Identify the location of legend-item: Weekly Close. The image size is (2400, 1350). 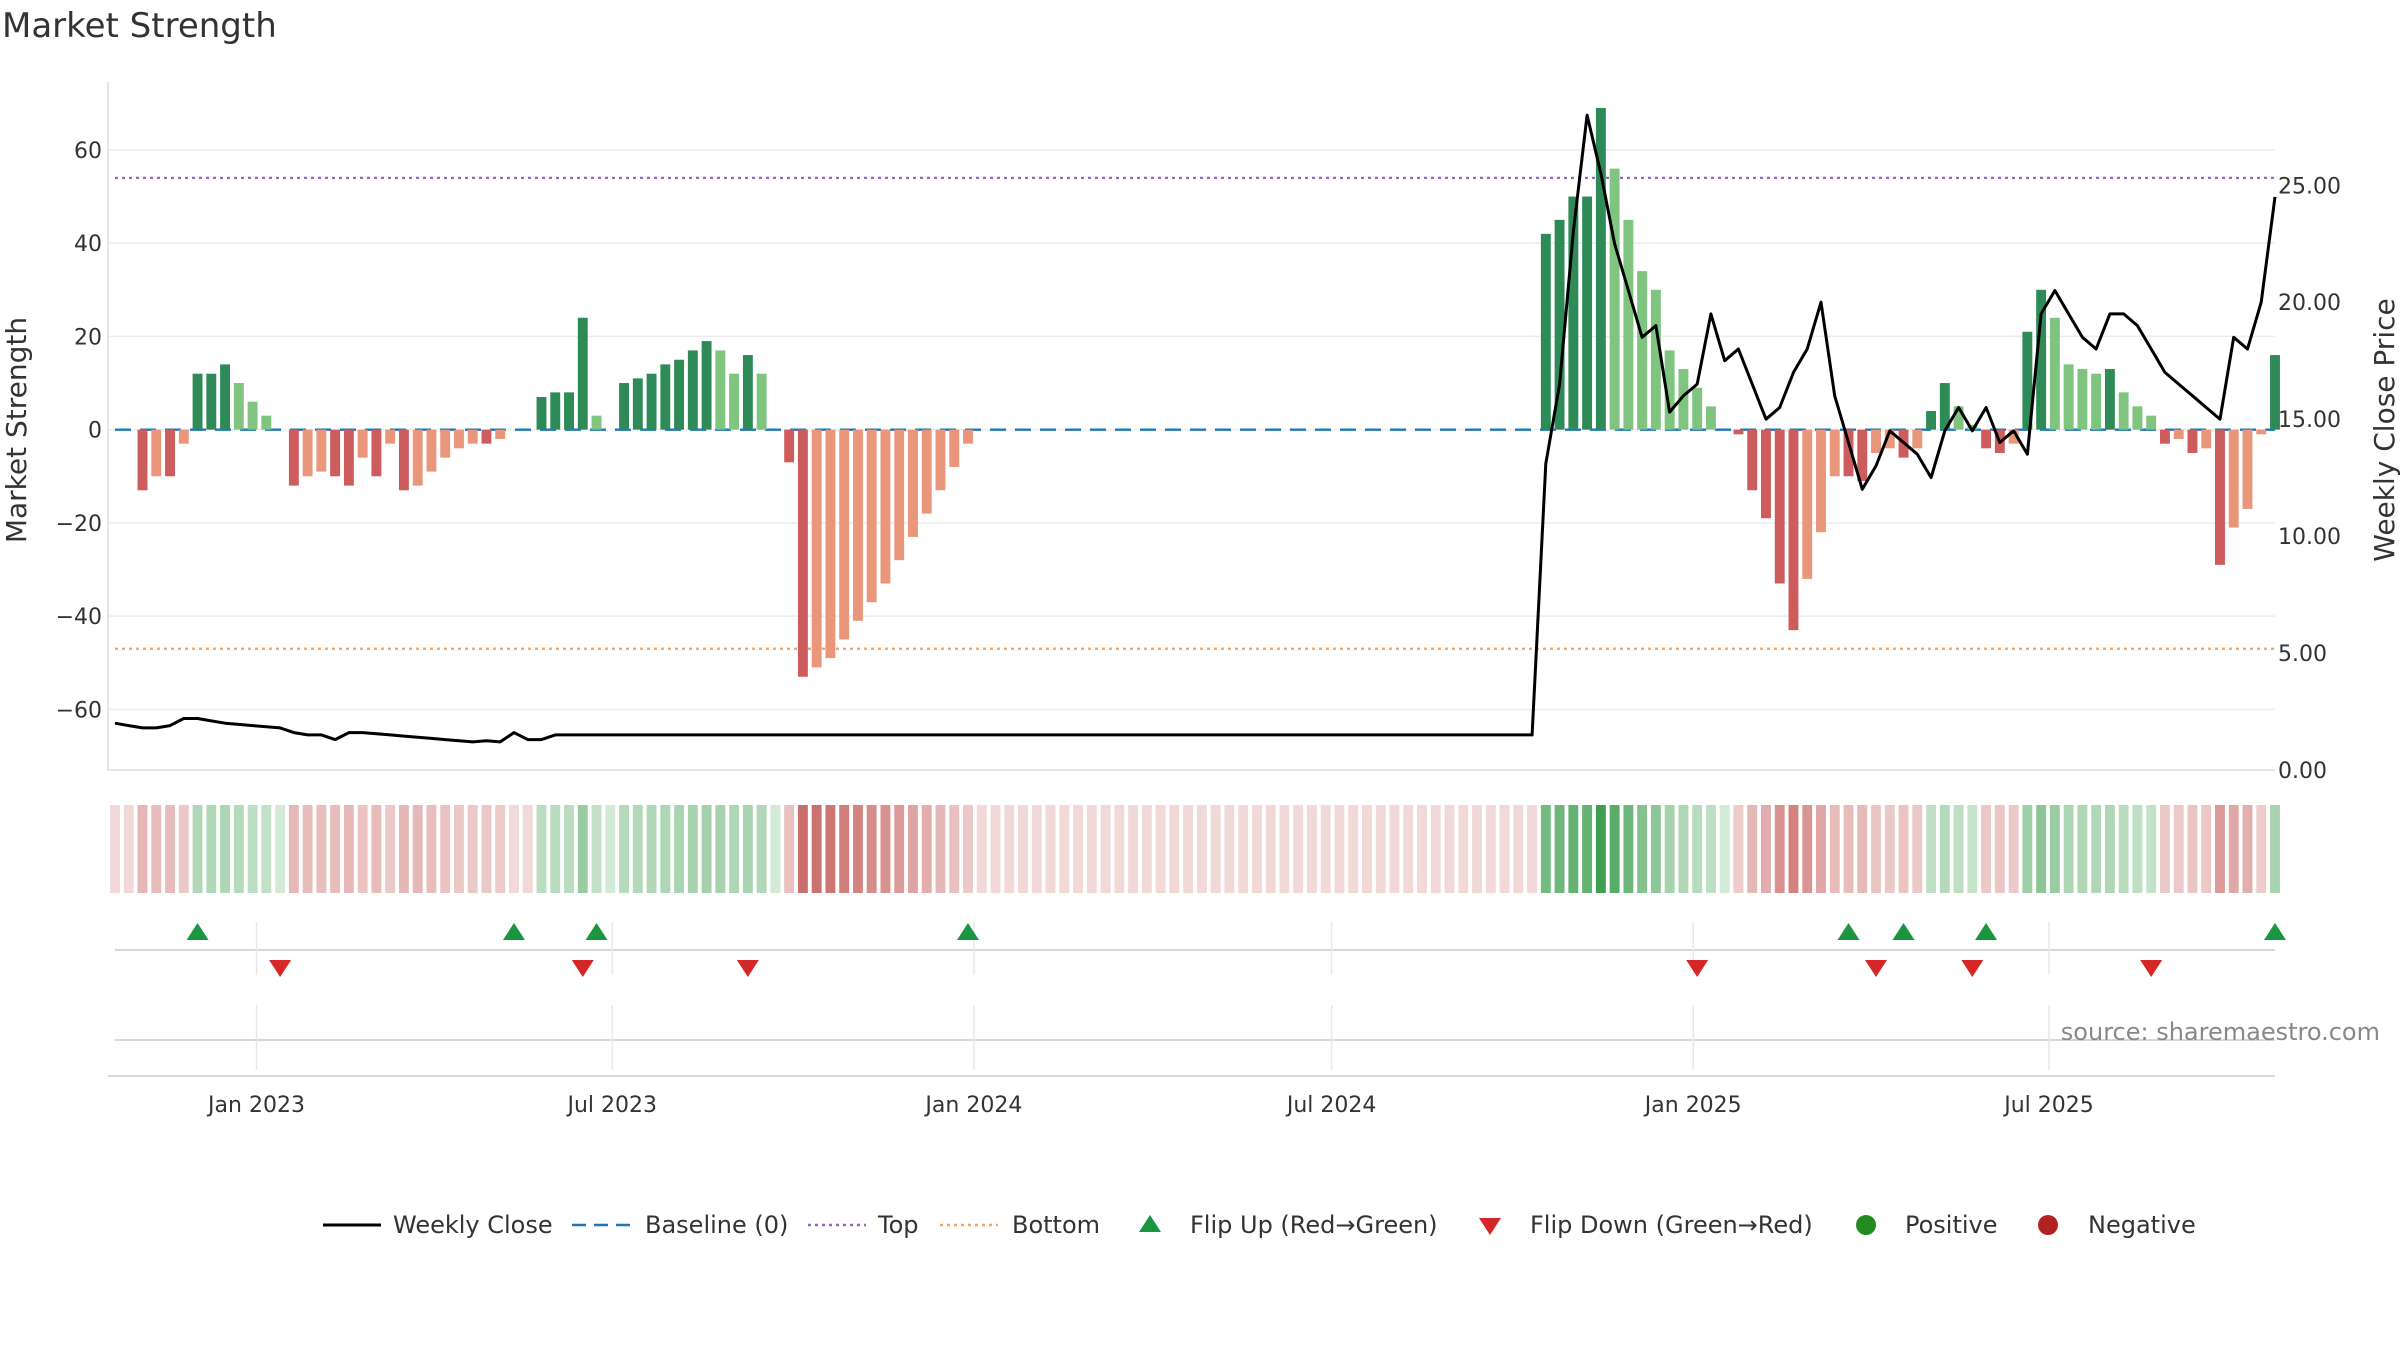
(438, 1225).